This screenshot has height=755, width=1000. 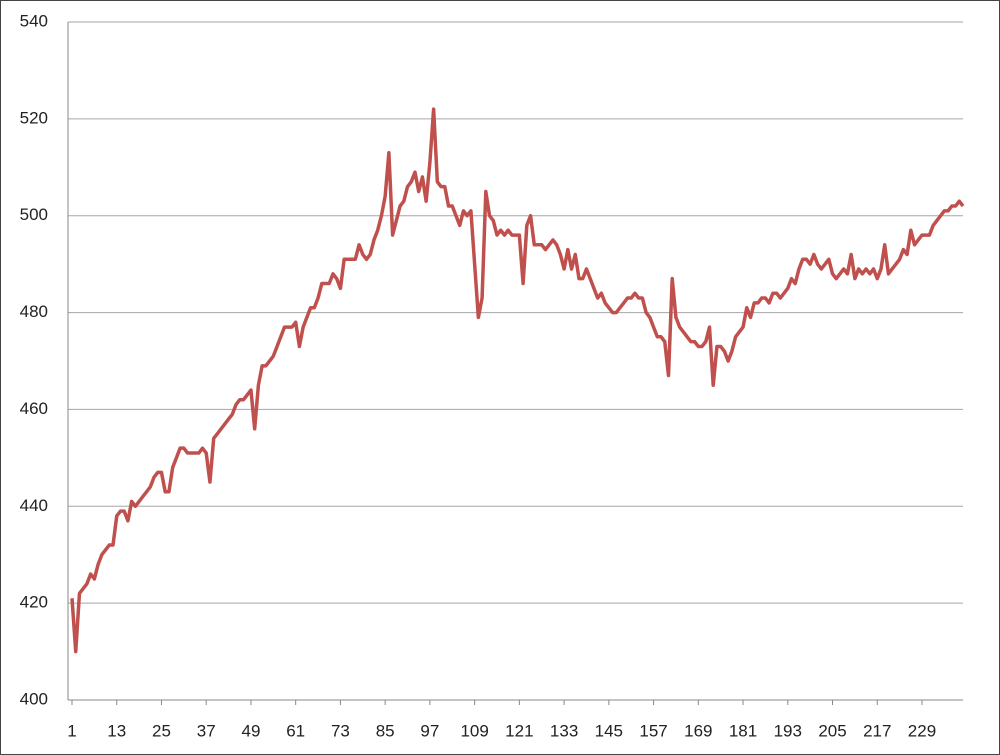 I want to click on x-tick-label: 85, so click(x=385, y=730).